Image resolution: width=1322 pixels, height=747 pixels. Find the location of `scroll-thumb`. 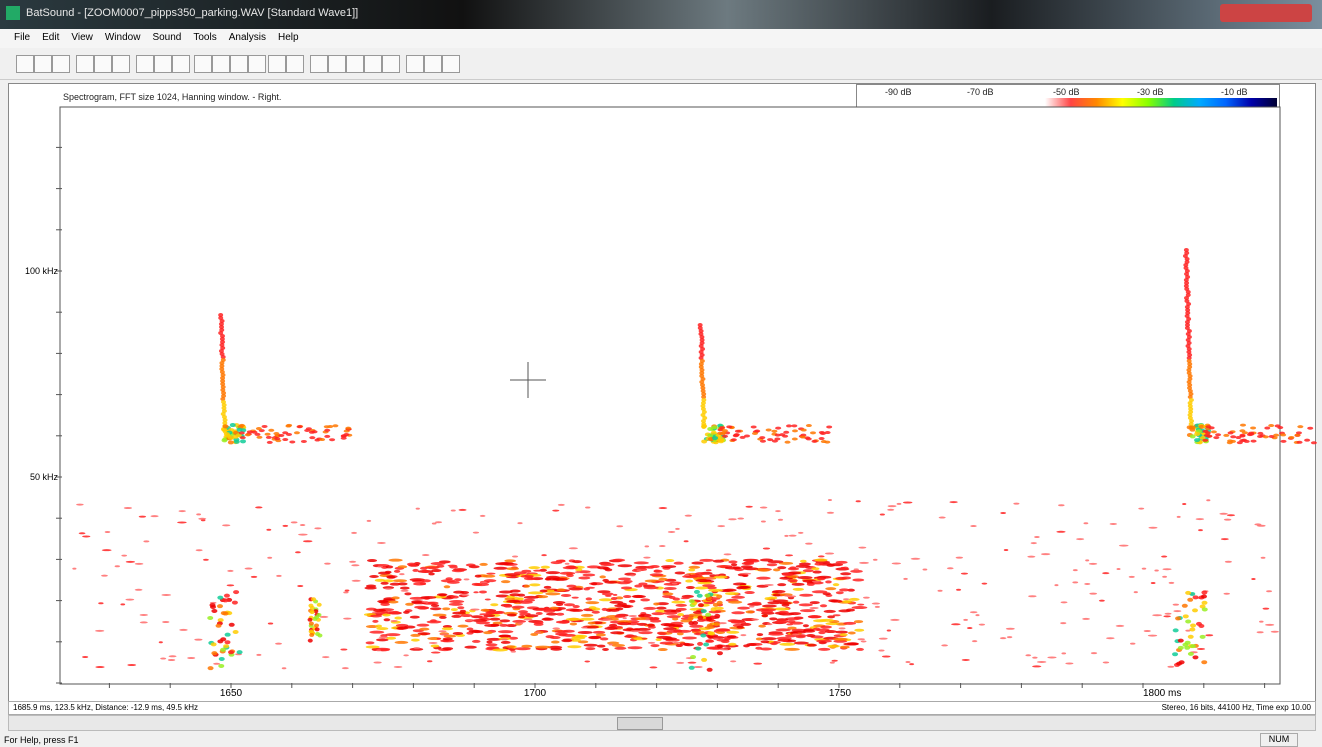

scroll-thumb is located at coordinates (640, 723).